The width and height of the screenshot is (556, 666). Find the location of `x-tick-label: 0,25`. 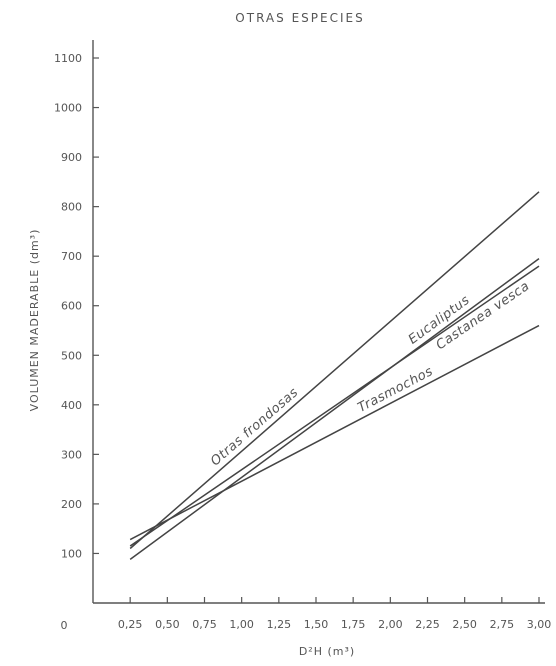

x-tick-label: 0,25 is located at coordinates (130, 624).